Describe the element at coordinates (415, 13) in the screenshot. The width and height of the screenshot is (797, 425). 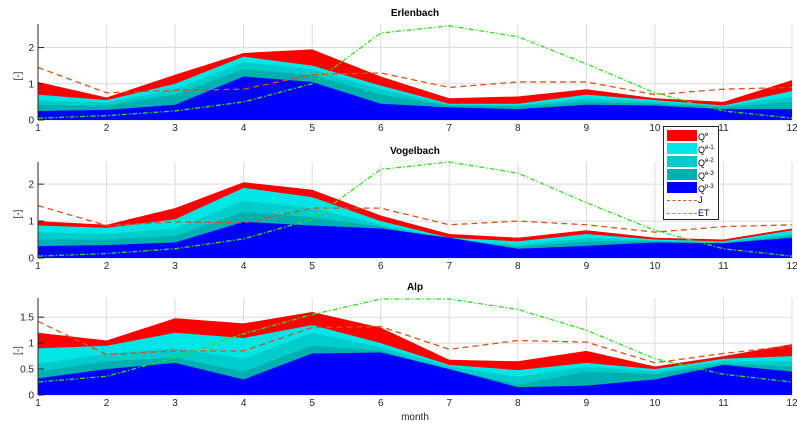
I see `panel-title: Erlenbach` at that location.